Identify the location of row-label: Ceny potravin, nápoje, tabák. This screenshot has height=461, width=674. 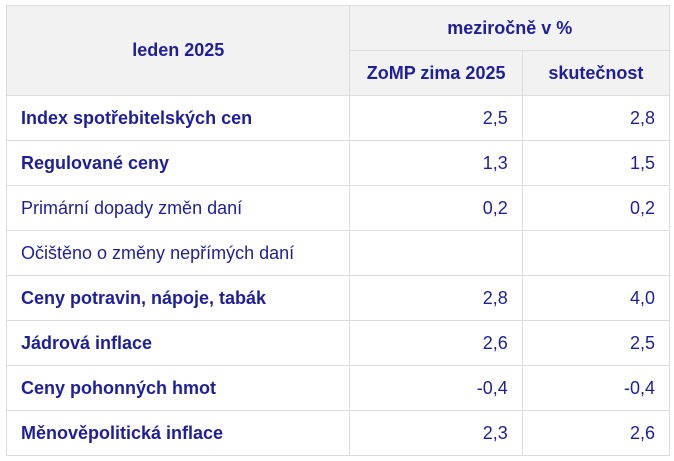
(178, 298).